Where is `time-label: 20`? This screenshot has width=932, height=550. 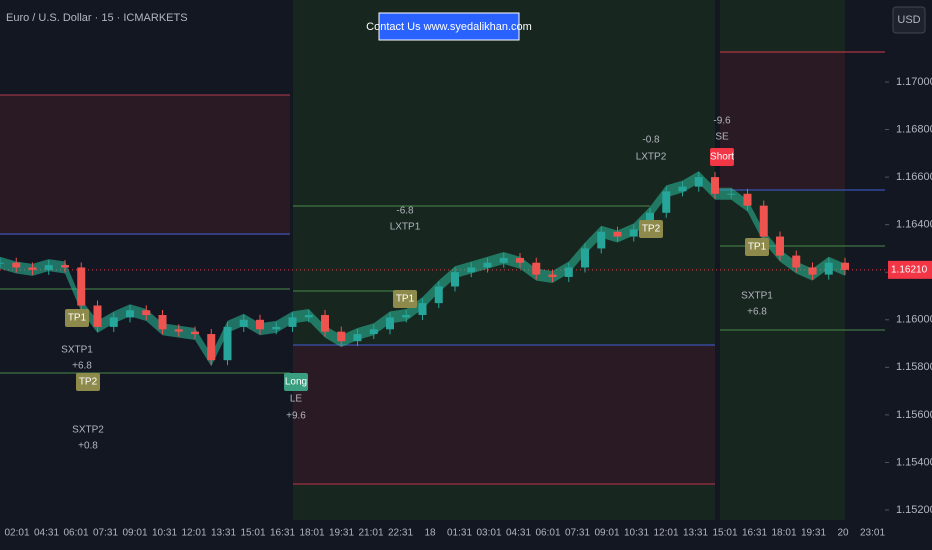 time-label: 20 is located at coordinates (843, 533).